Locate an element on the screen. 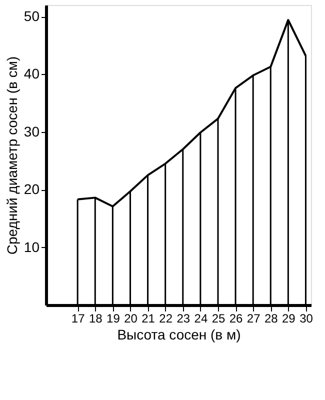 The height and width of the screenshot is (400, 325). y-tick-label: 40 is located at coordinates (32, 74).